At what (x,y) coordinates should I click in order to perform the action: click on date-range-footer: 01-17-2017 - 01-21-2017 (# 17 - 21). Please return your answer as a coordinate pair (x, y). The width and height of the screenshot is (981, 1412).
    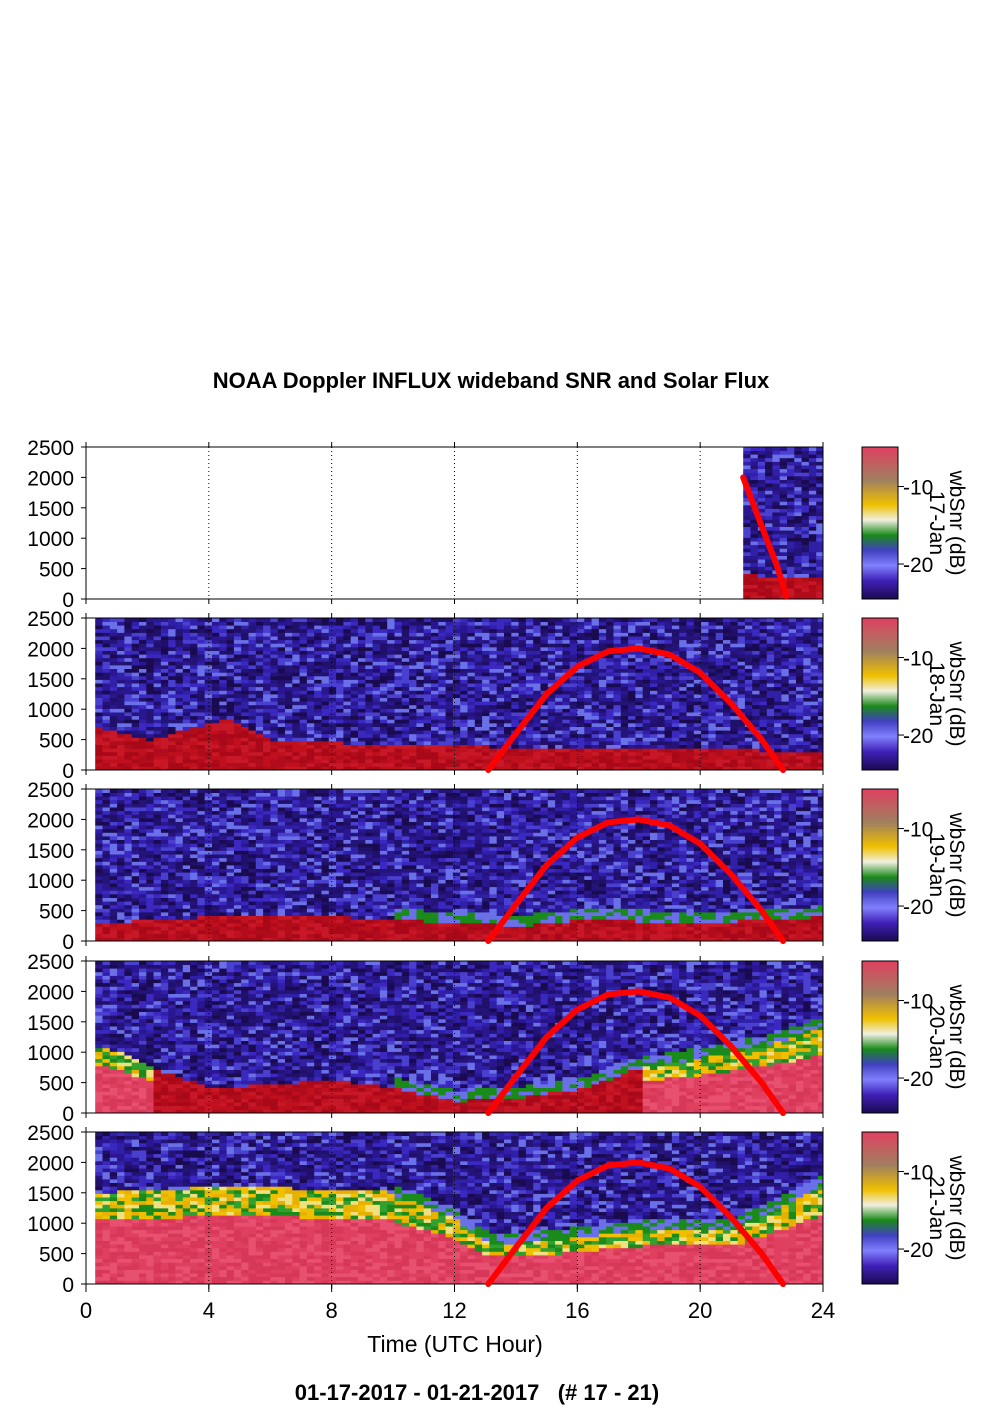
    Looking at the image, I should click on (477, 1392).